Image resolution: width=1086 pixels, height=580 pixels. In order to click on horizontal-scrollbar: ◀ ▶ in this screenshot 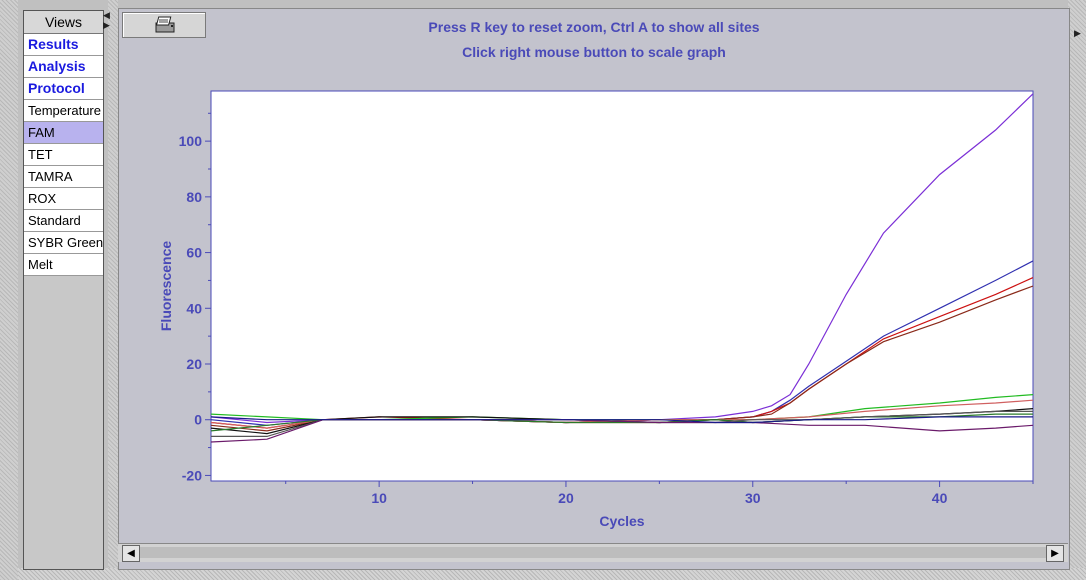, I will do `click(593, 552)`.